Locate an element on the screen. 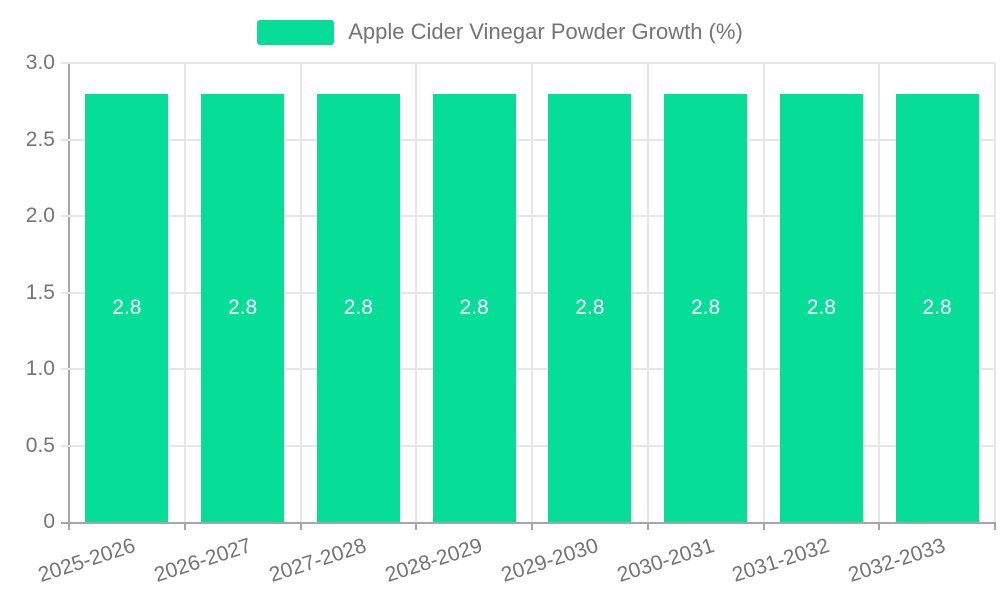 This screenshot has width=1000, height=600. x-axis-label: 2026-2027 is located at coordinates (202, 560).